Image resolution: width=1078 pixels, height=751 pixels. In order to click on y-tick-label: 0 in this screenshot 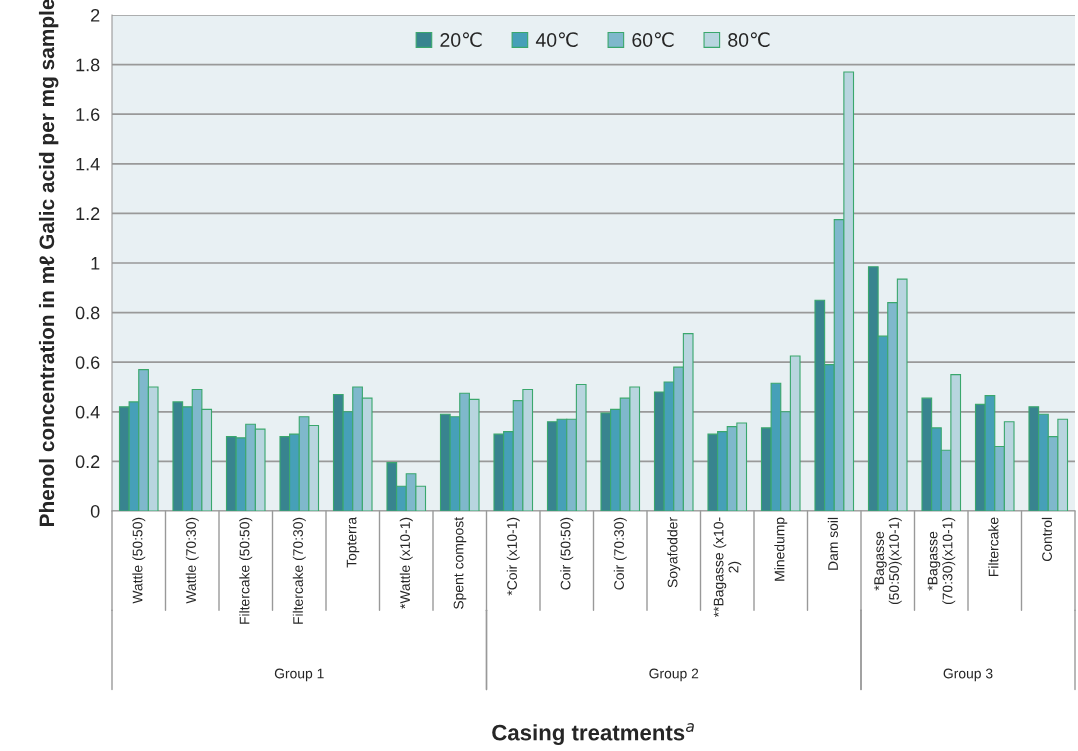, I will do `click(95, 511)`.